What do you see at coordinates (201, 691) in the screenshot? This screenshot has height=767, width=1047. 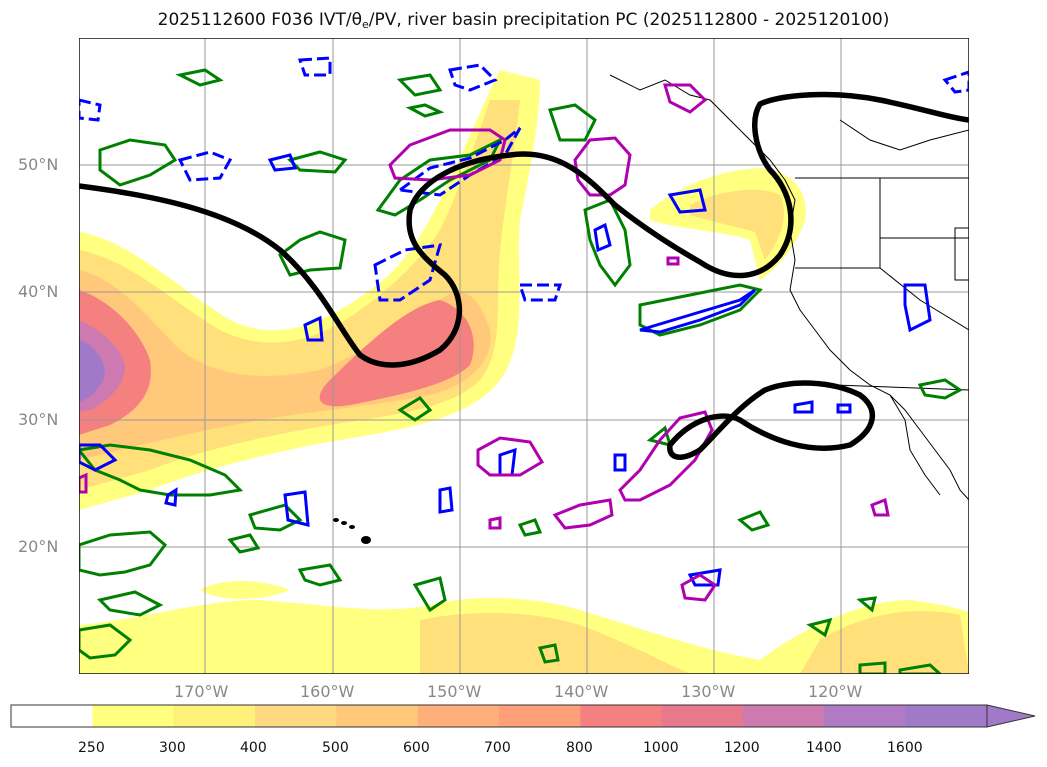 I see `lon-label-170w: 170°W` at bounding box center [201, 691].